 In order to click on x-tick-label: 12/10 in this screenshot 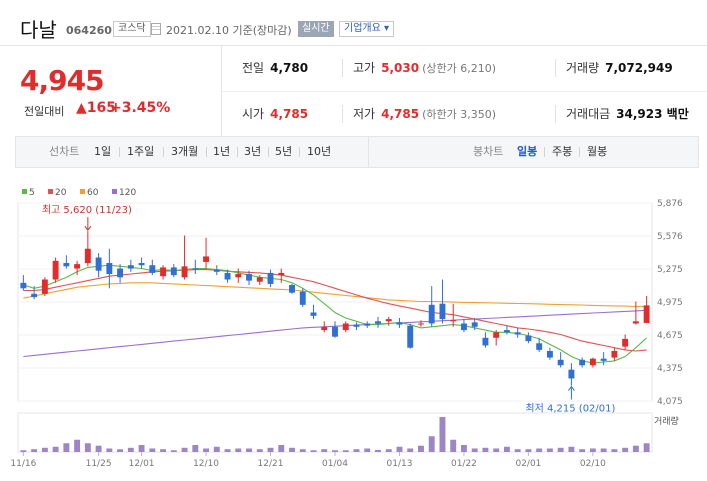, I will do `click(206, 464)`.